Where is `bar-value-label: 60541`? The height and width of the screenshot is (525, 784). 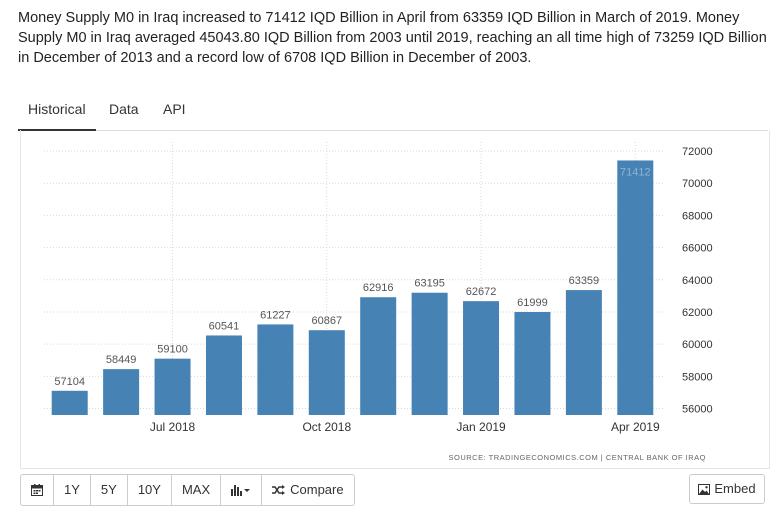
bar-value-label: 60541 is located at coordinates (224, 326).